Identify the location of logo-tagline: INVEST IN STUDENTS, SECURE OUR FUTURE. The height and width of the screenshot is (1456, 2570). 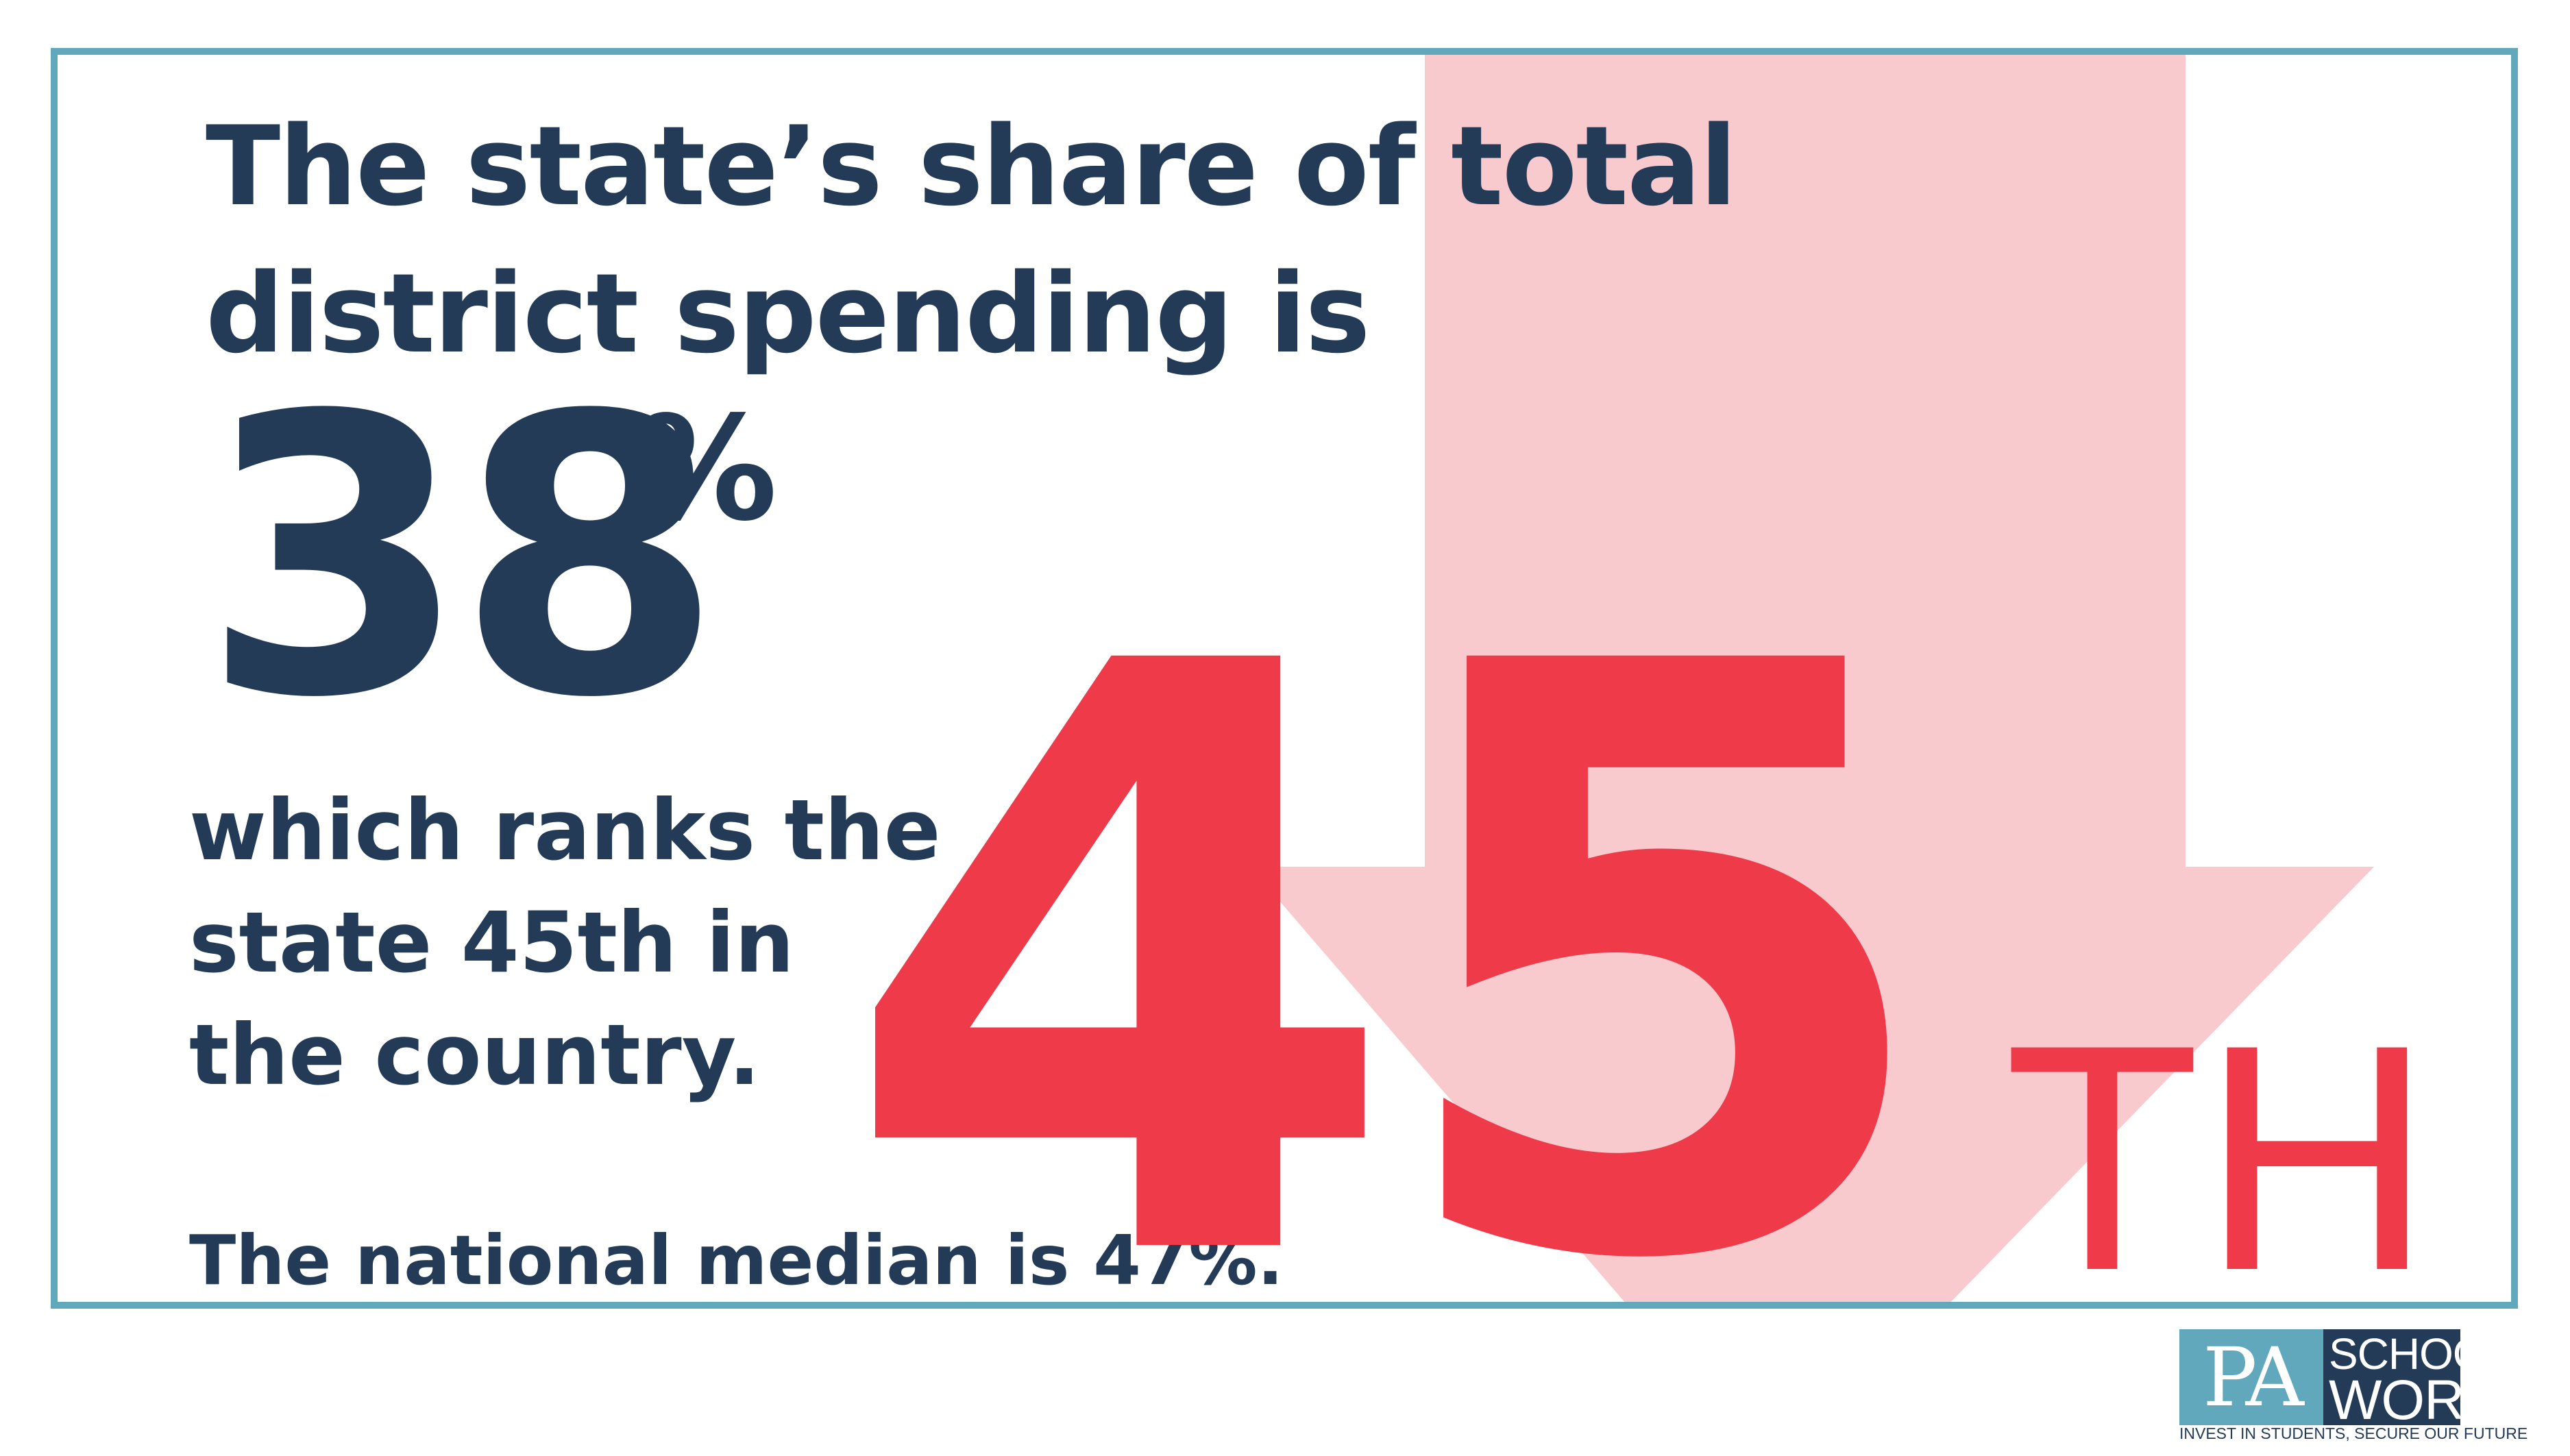
(2353, 1433).